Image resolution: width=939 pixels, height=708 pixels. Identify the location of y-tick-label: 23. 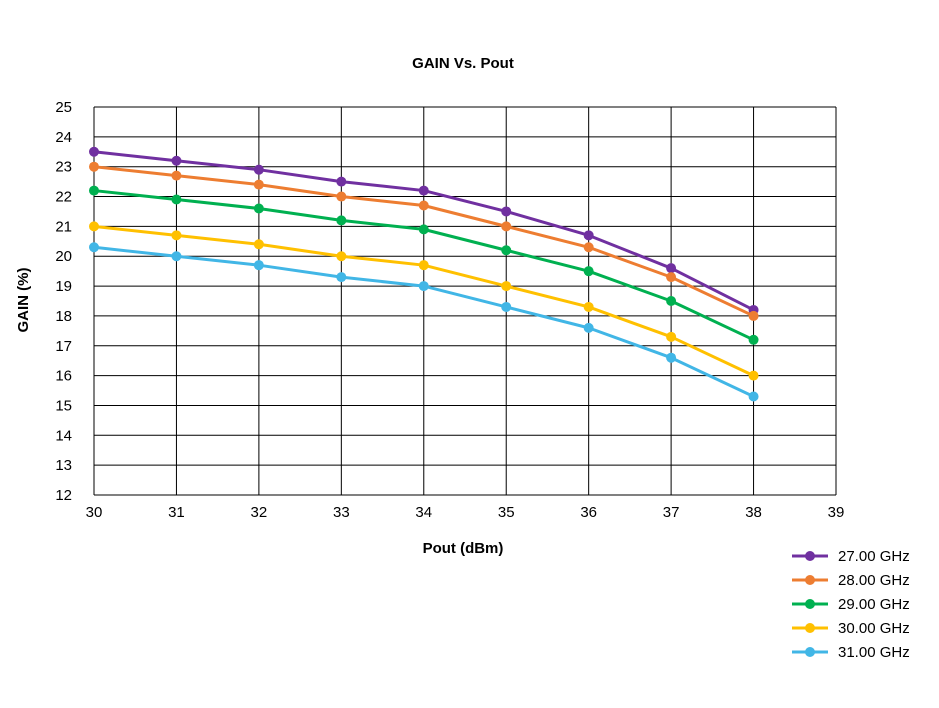
(63, 167).